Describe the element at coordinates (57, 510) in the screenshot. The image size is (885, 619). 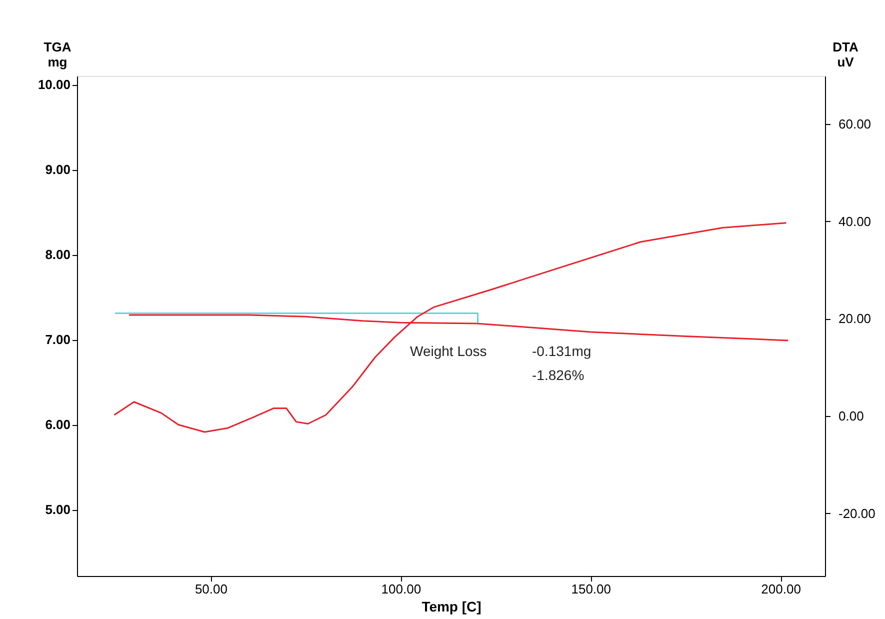
I see `y-tick-label: 5.00` at that location.